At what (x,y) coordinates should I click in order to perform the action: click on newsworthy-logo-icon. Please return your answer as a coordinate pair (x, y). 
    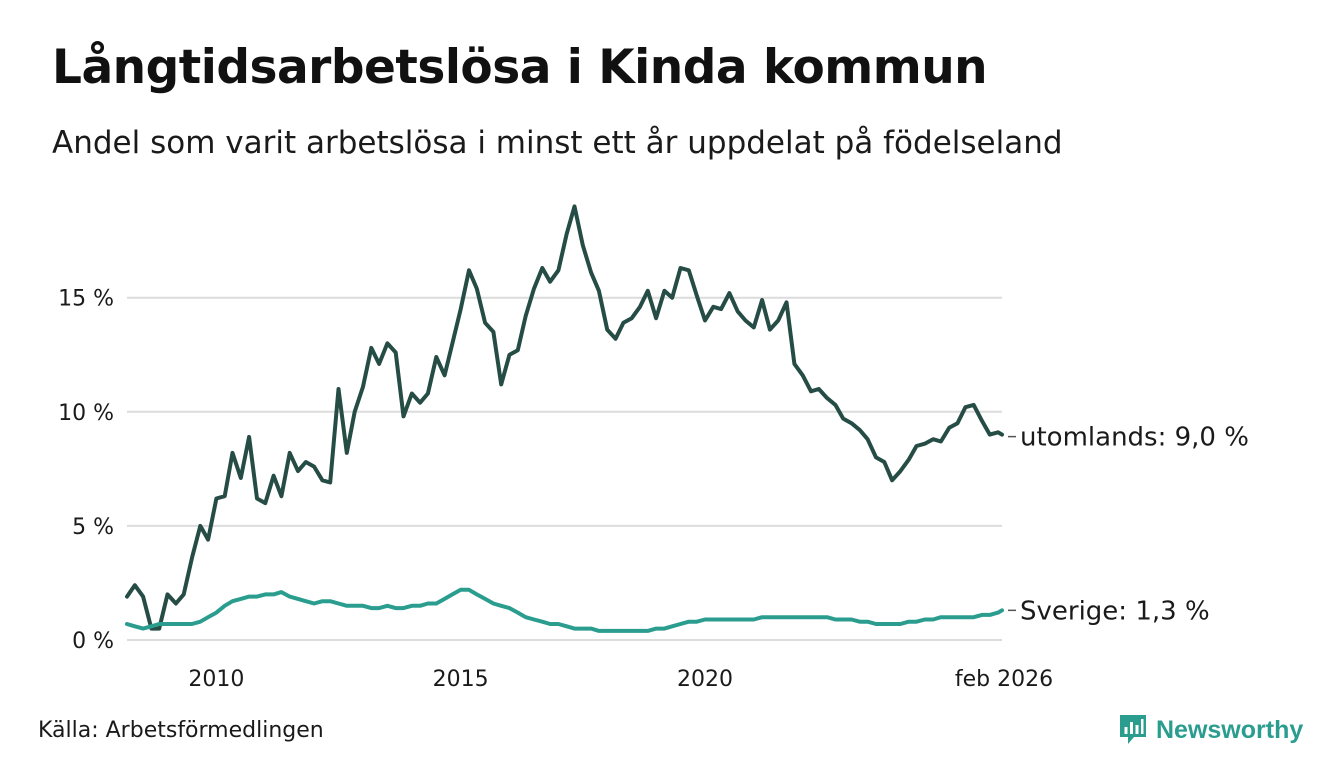
    Looking at the image, I should click on (1133, 729).